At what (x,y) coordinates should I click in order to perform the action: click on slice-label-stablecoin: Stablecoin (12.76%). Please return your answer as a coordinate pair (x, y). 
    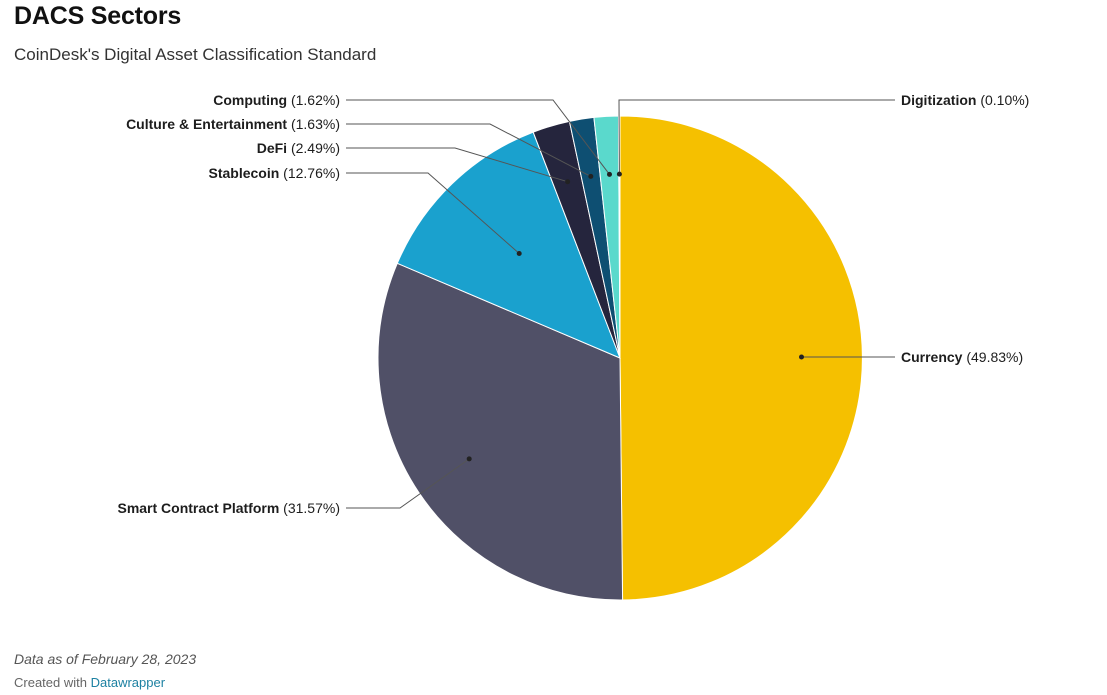
    Looking at the image, I should click on (275, 173).